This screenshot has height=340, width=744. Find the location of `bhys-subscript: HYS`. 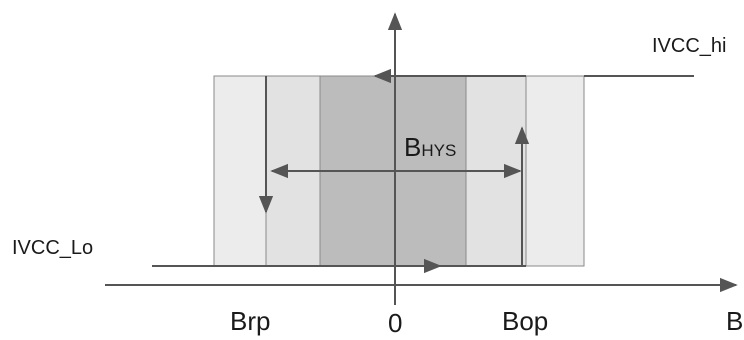

bhys-subscript: HYS is located at coordinates (438, 150).